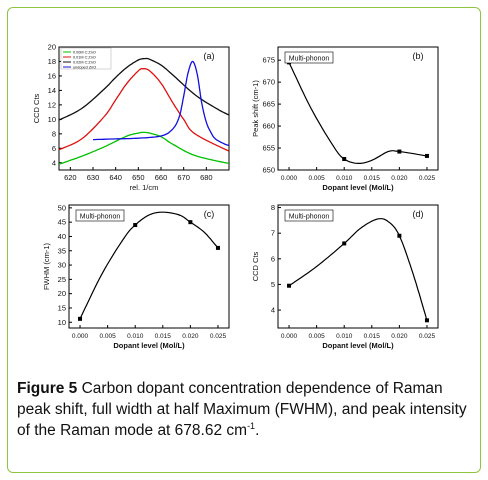 The width and height of the screenshot is (488, 480). Describe the element at coordinates (52, 47) in the screenshot. I see `panel-0-y-tick-label: 20` at that location.